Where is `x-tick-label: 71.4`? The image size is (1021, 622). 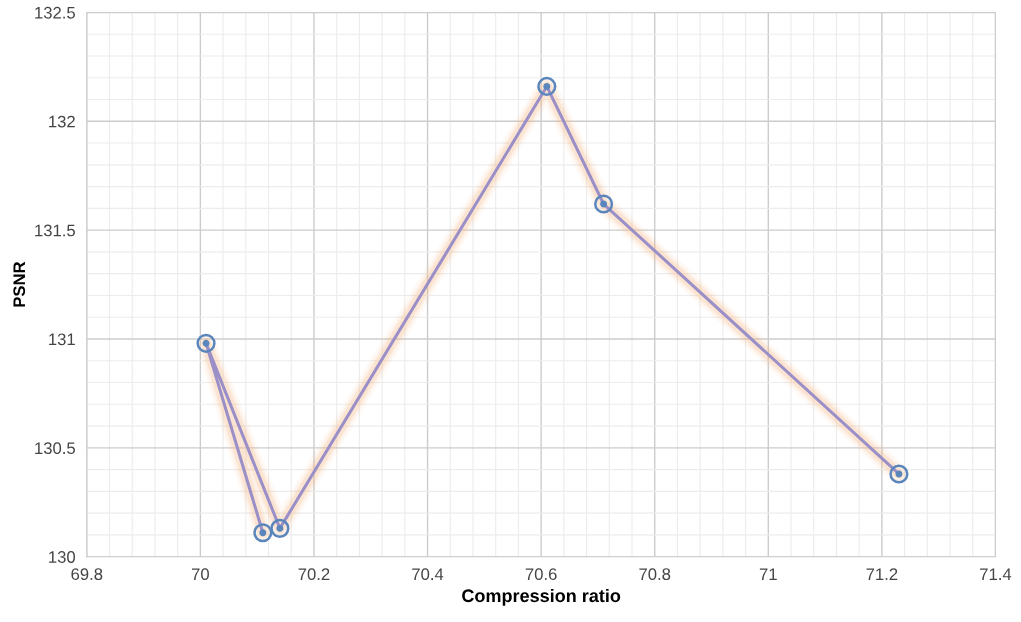
x-tick-label: 71.4 is located at coordinates (996, 574).